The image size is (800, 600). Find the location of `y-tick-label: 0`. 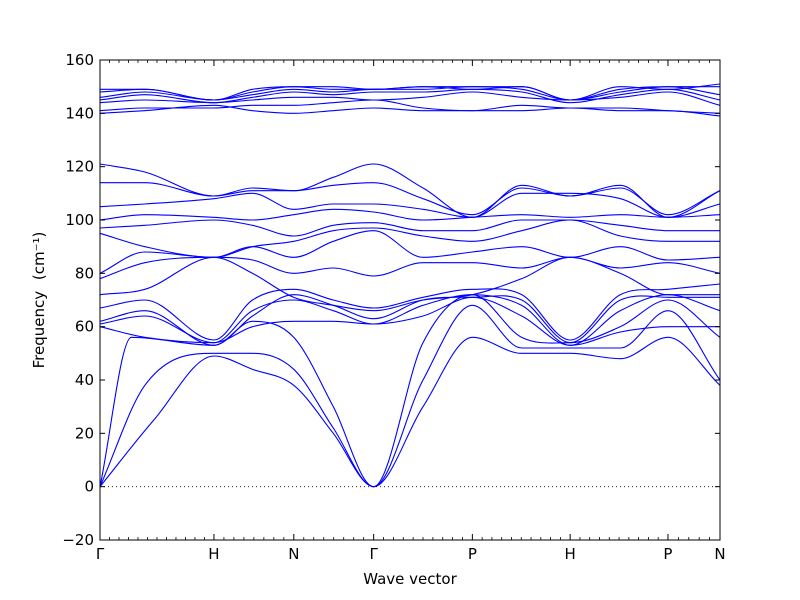

y-tick-label: 0 is located at coordinates (89, 487).